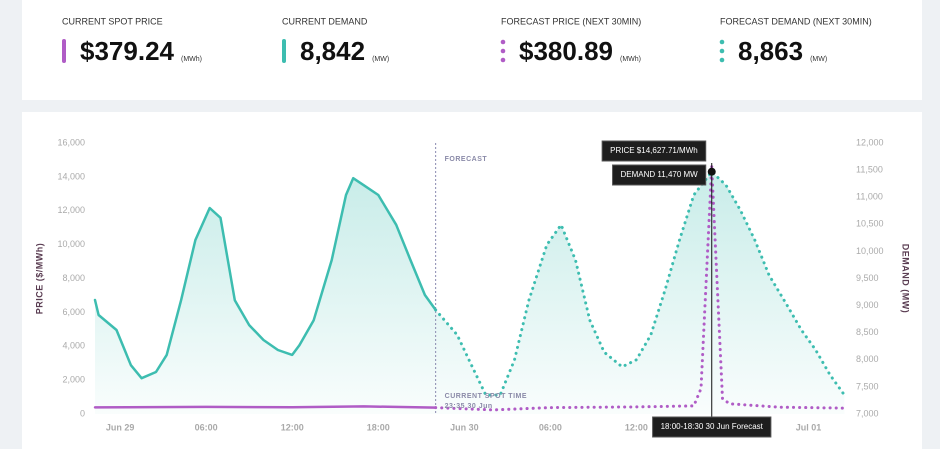 Image resolution: width=940 pixels, height=449 pixels. Describe the element at coordinates (378, 427) in the screenshot. I see `x-tick-label: 18:00` at that location.